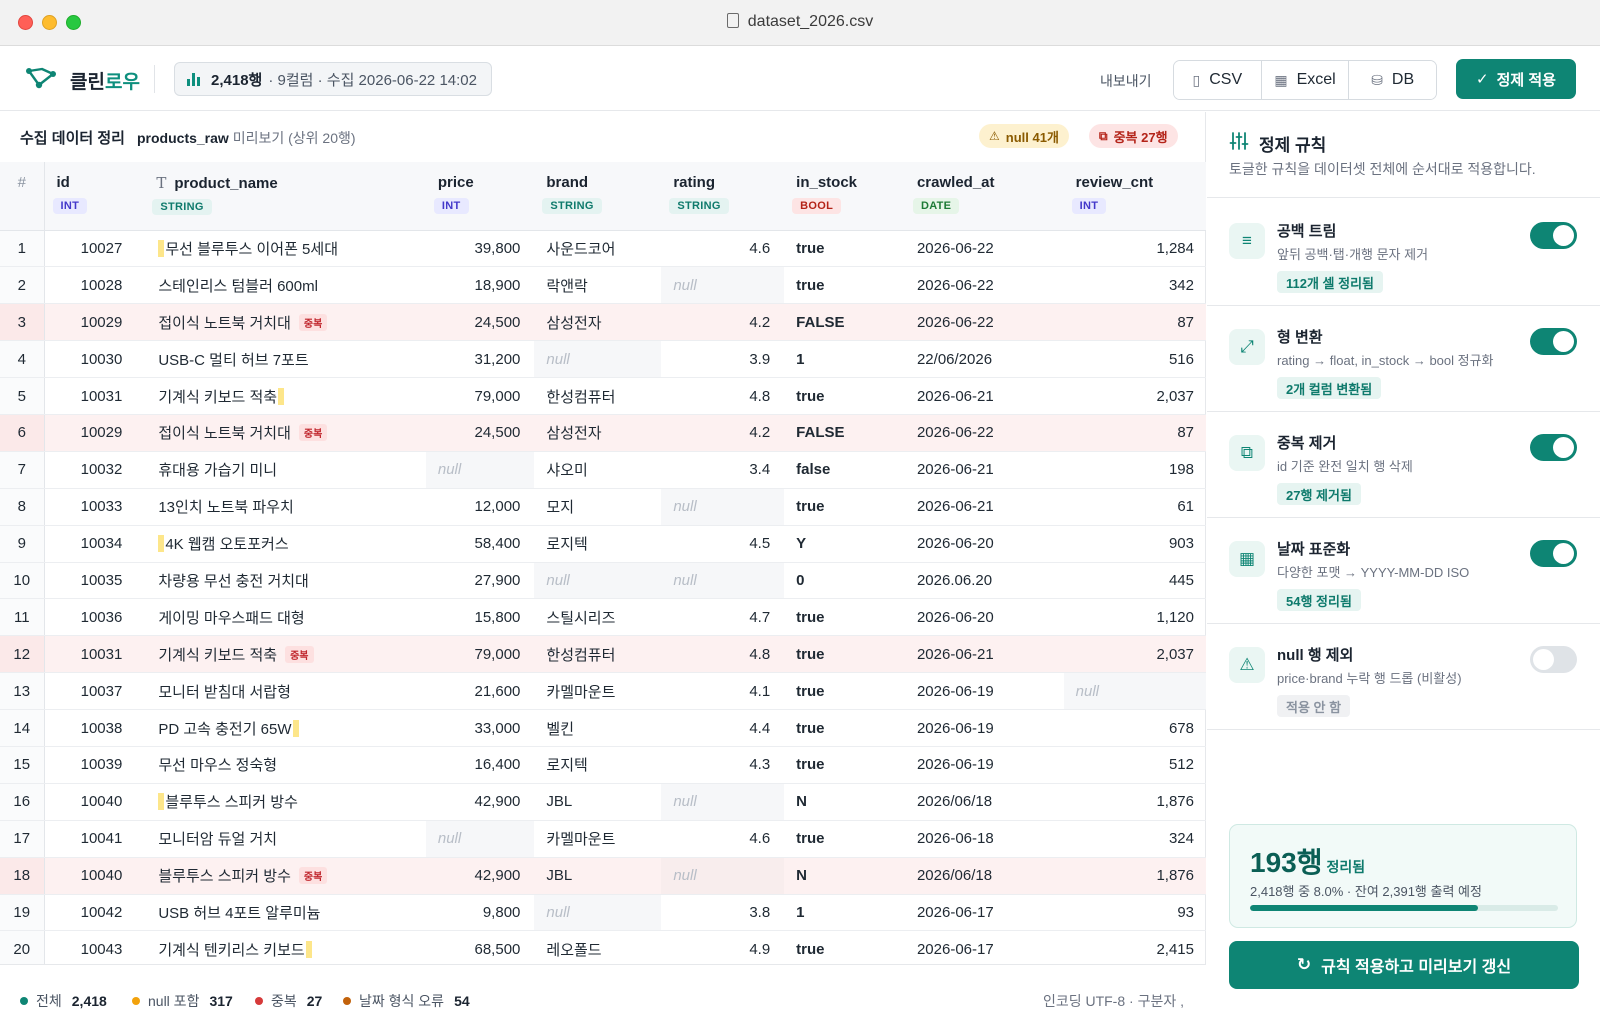 The height and width of the screenshot is (1025, 1600). Describe the element at coordinates (1305, 80) in the screenshot. I see `export-excel-button: ▦ Excel` at that location.